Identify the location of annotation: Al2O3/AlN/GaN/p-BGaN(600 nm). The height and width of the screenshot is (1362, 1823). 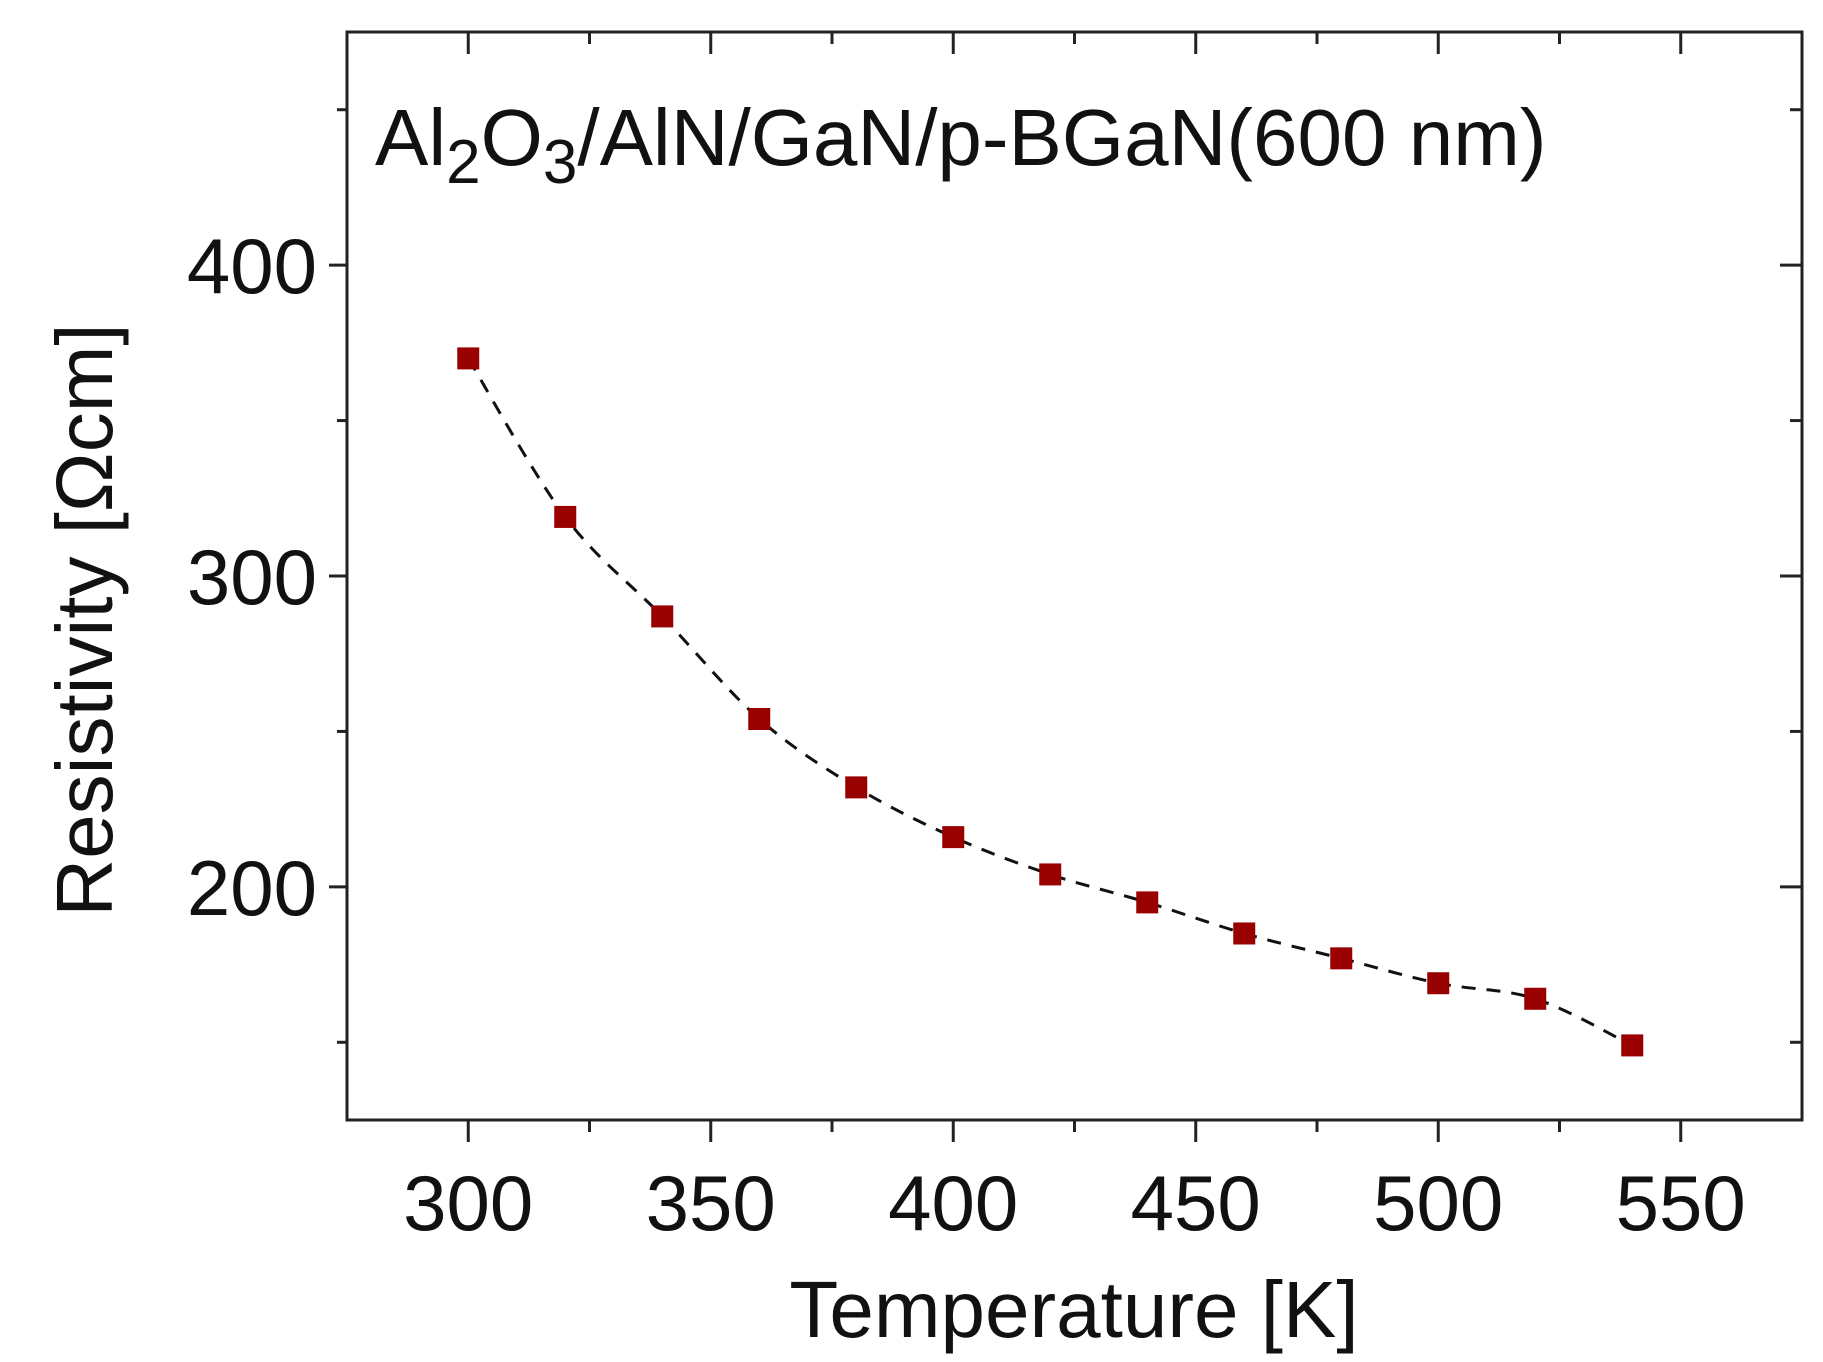
(961, 145).